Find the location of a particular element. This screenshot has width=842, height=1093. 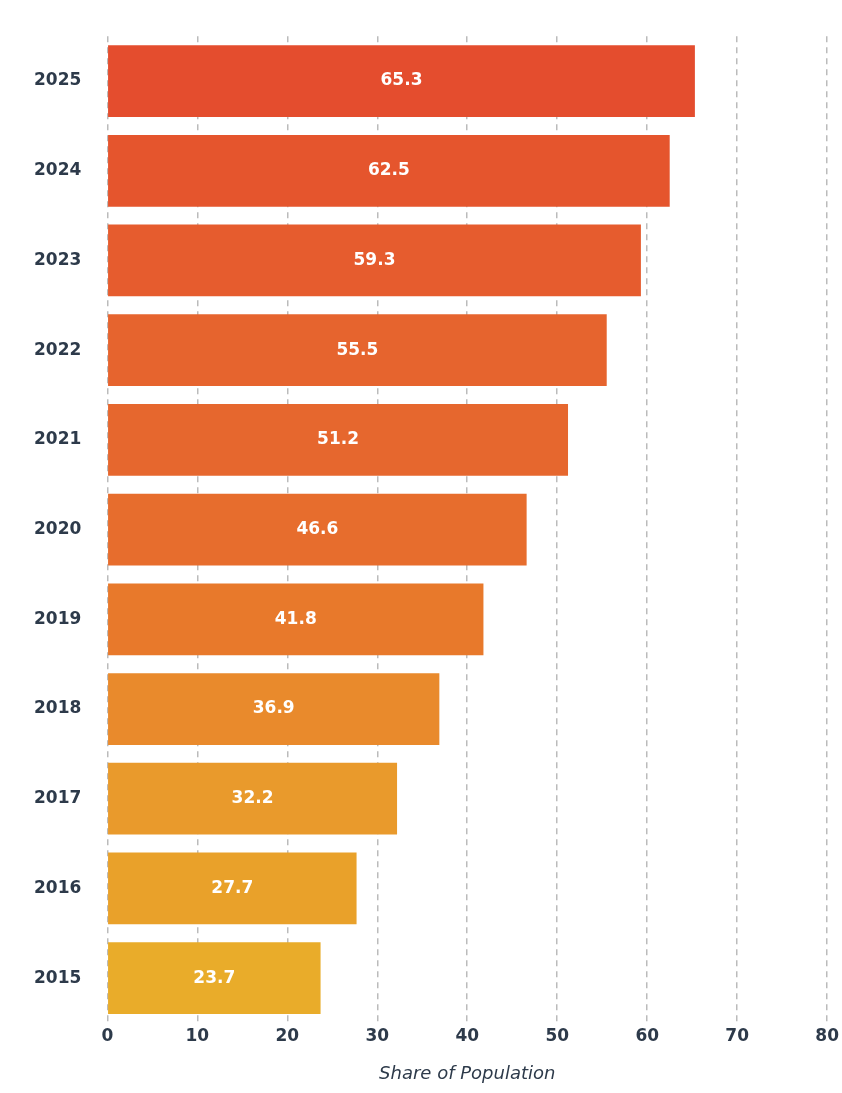

data-label: 51.2 is located at coordinates (338, 438).